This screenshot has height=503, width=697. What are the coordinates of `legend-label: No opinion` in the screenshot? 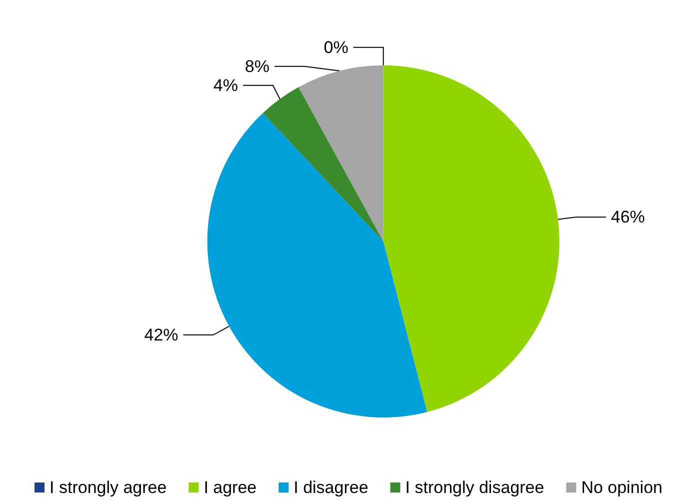 It's located at (621, 487).